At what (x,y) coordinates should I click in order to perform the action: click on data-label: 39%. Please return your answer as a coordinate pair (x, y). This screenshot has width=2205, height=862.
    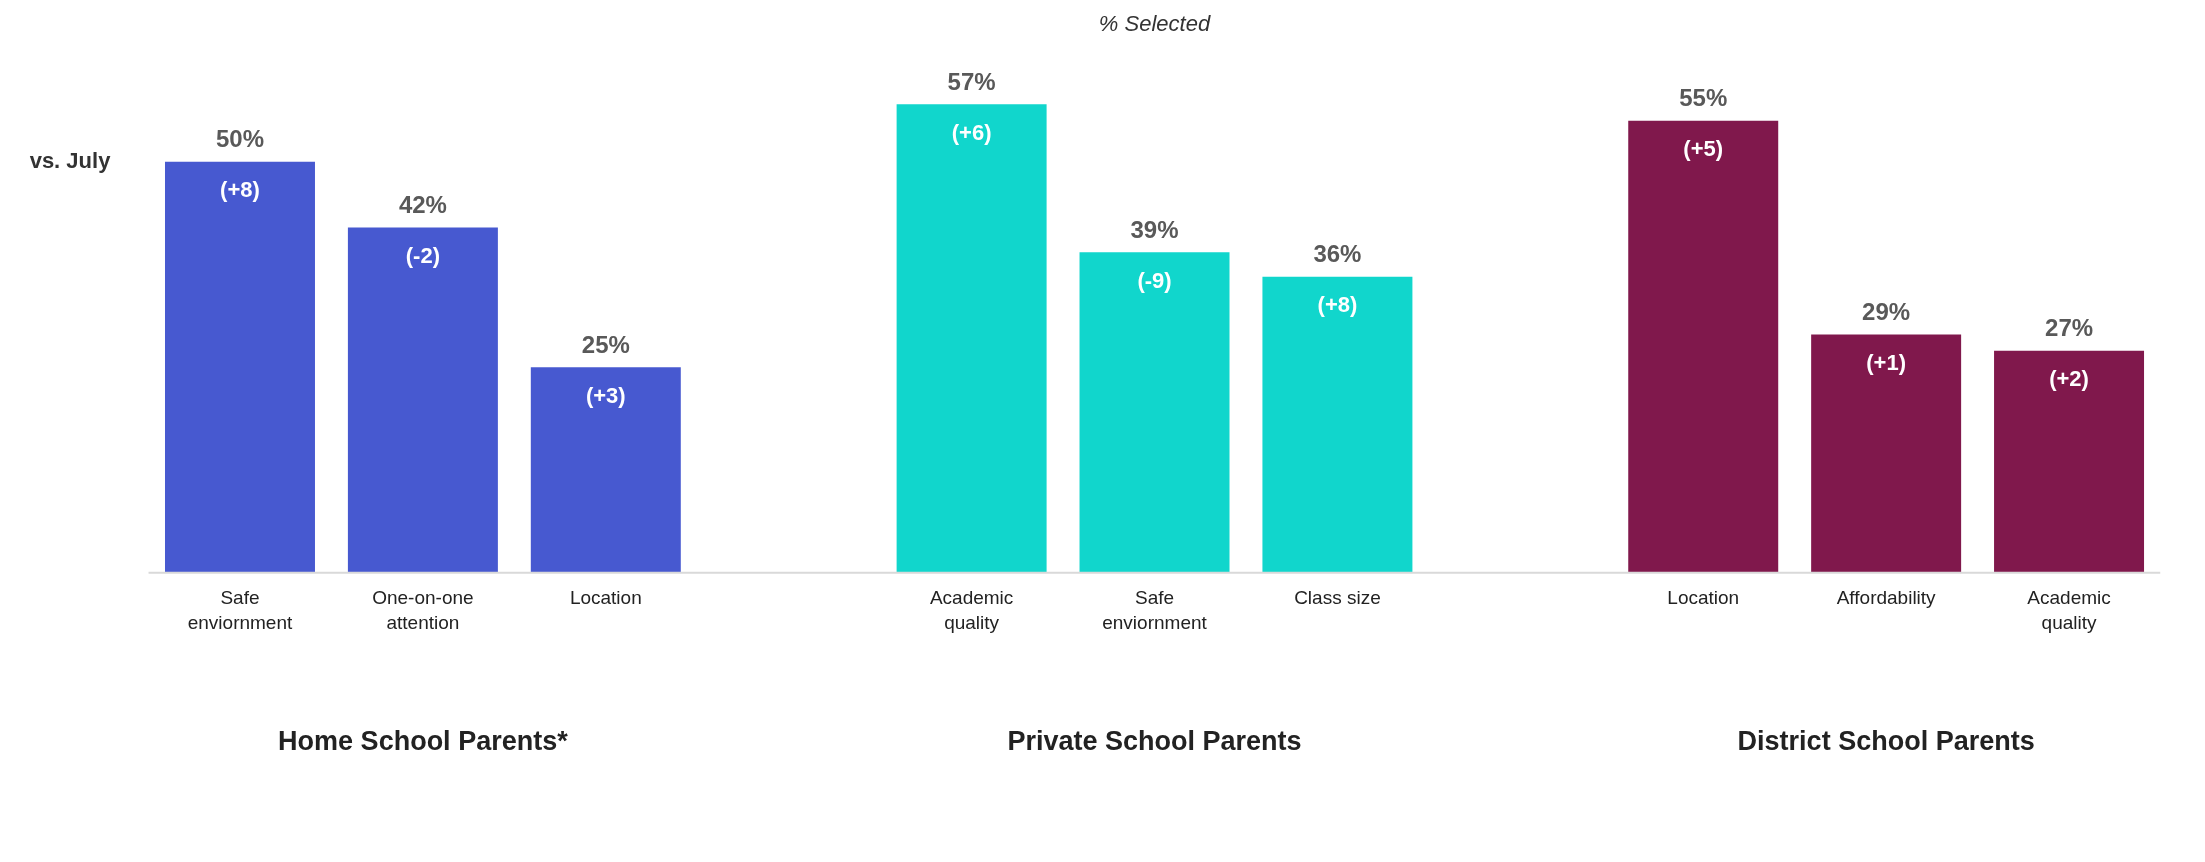
    Looking at the image, I should click on (1154, 229).